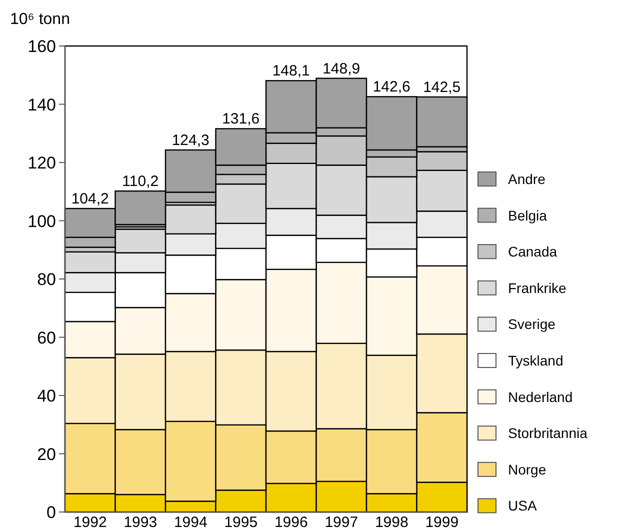 This screenshot has height=529, width=631. What do you see at coordinates (90, 199) in the screenshot?
I see `total-label: 104,2` at bounding box center [90, 199].